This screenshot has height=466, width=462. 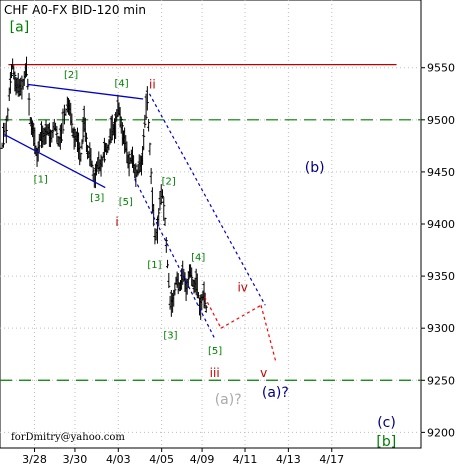 I want to click on y-tick-label: 9200, so click(x=441, y=432).